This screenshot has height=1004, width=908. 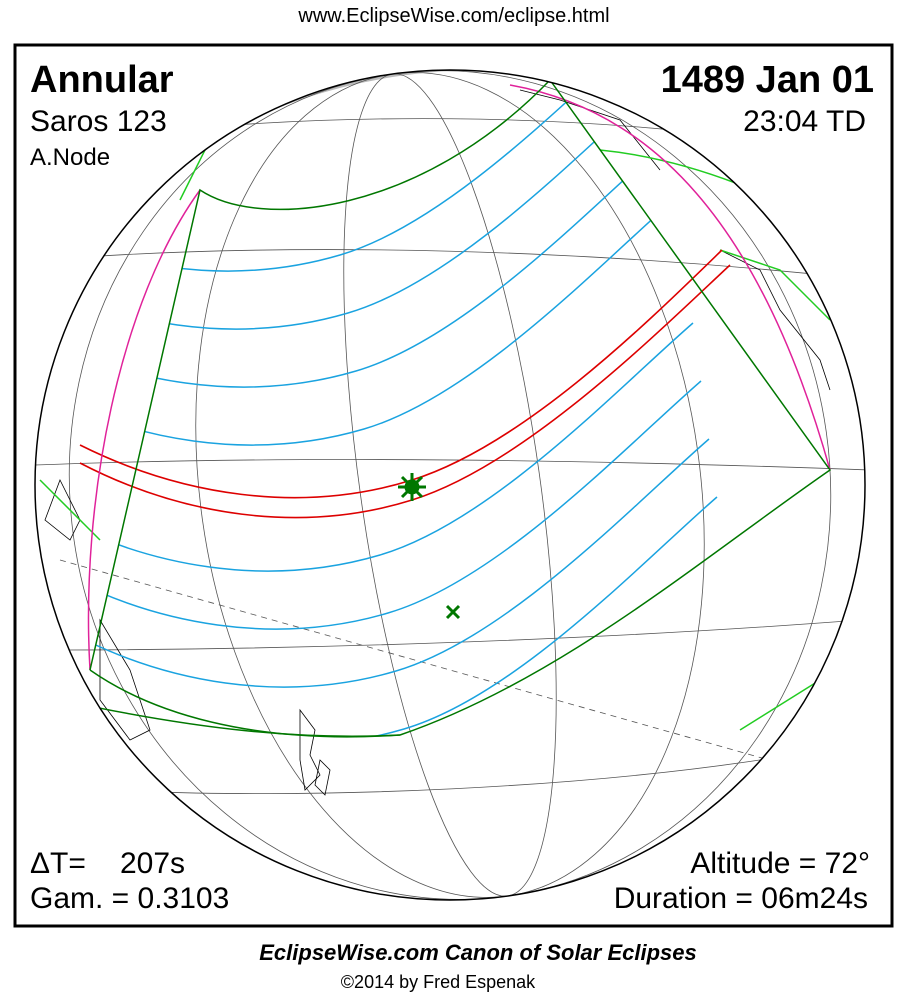 What do you see at coordinates (767, 80) in the screenshot?
I see `date: 1489 Jan 01` at bounding box center [767, 80].